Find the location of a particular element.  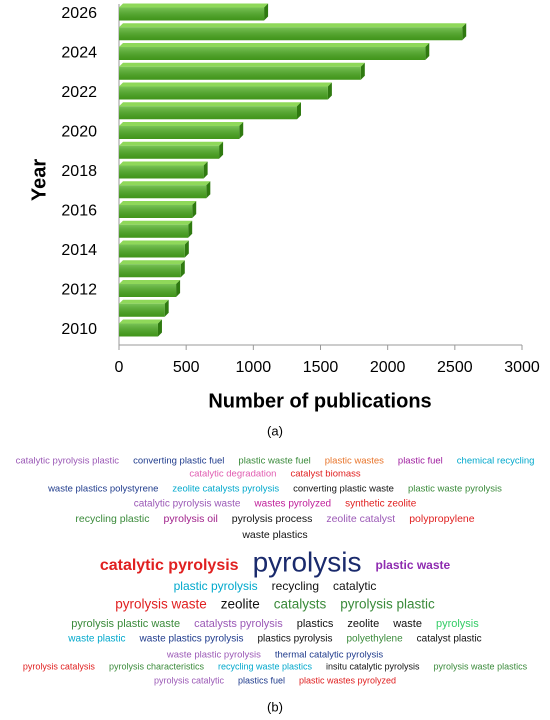

word: wastes pyrolyzed is located at coordinates (292, 504).